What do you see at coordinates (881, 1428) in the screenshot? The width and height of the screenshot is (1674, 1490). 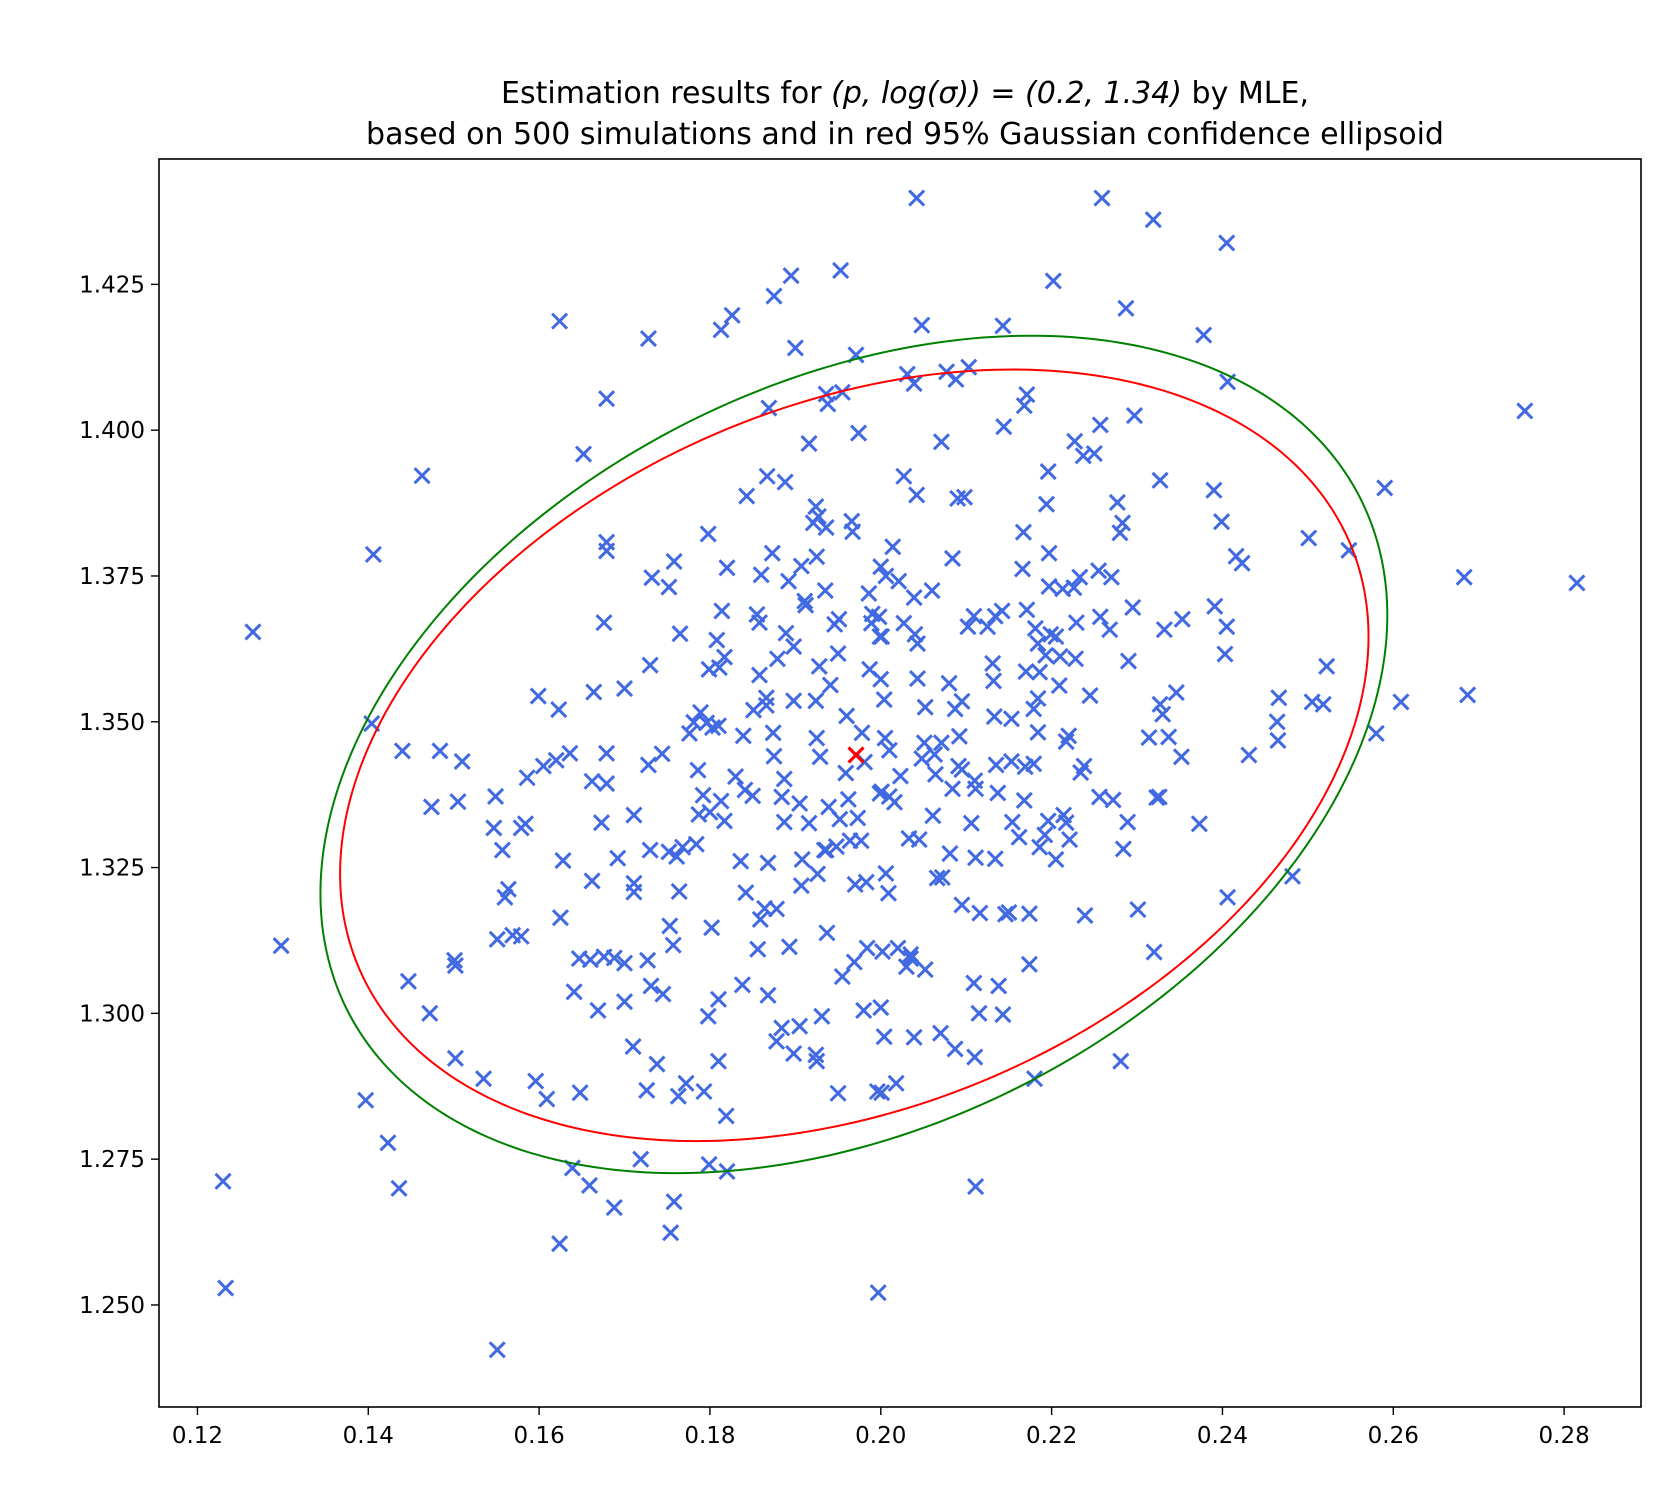 I see `x-axis: 0.12 0.14 0.16 0.18 0.20 0.22 0.24 0.26 0.28` at bounding box center [881, 1428].